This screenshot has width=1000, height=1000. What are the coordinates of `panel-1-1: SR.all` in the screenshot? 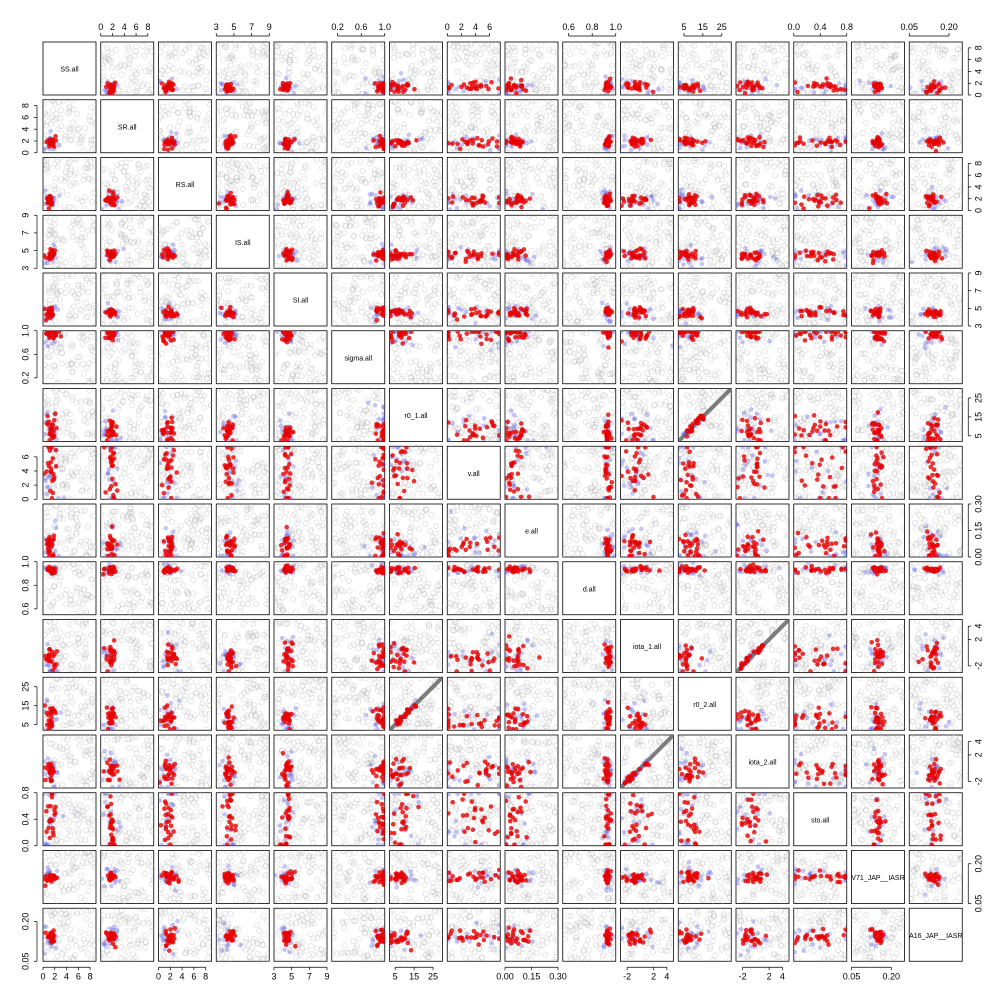 It's located at (127, 126).